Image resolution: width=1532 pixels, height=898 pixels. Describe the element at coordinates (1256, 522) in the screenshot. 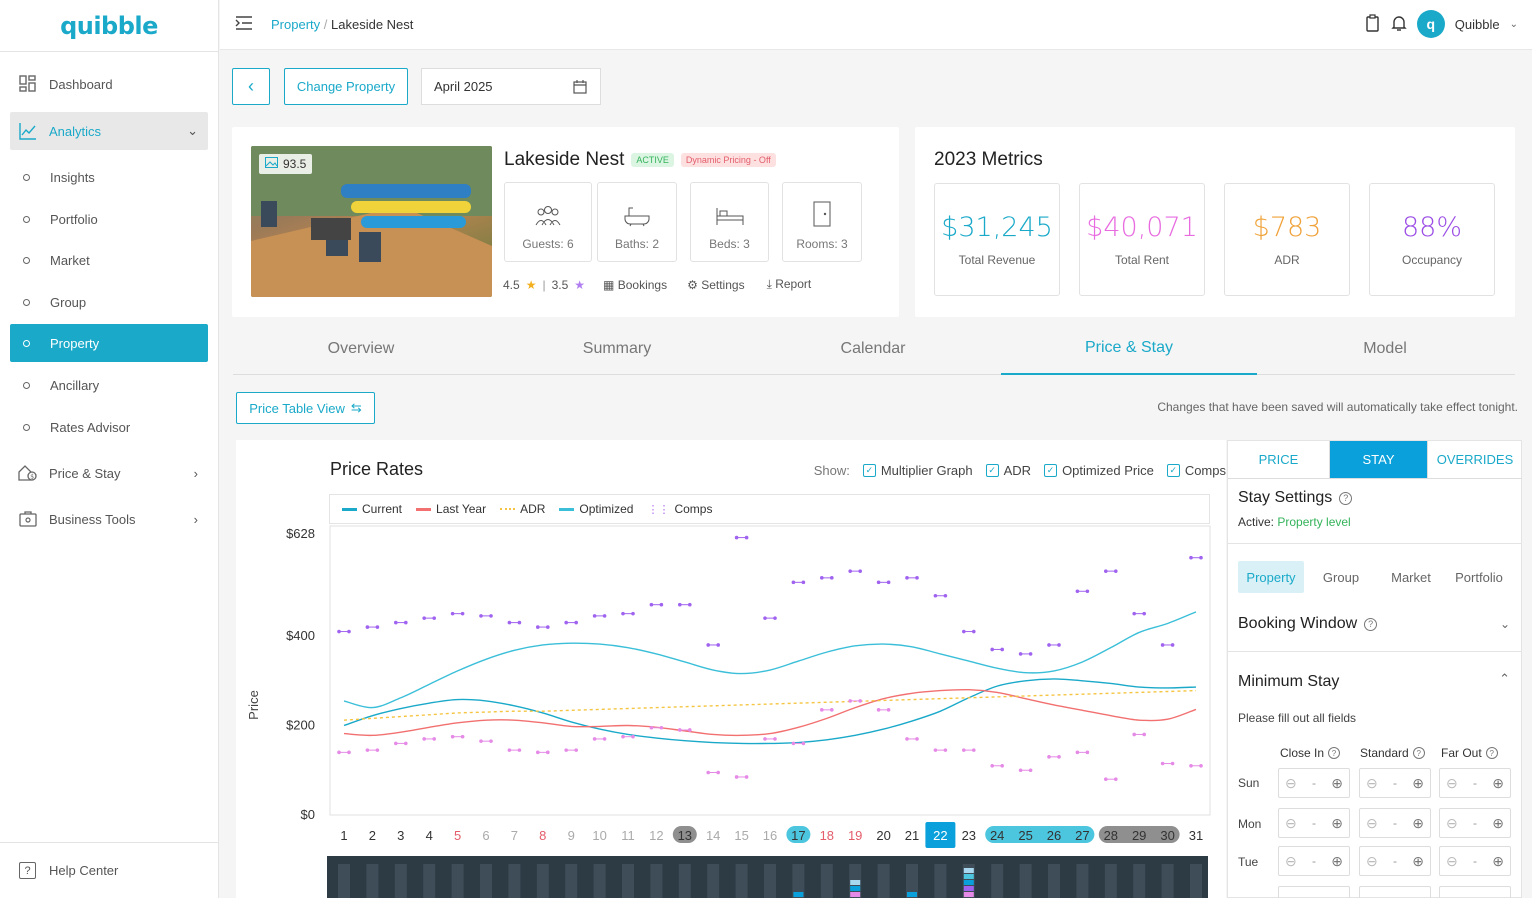

I see `active-label: Active:` at that location.